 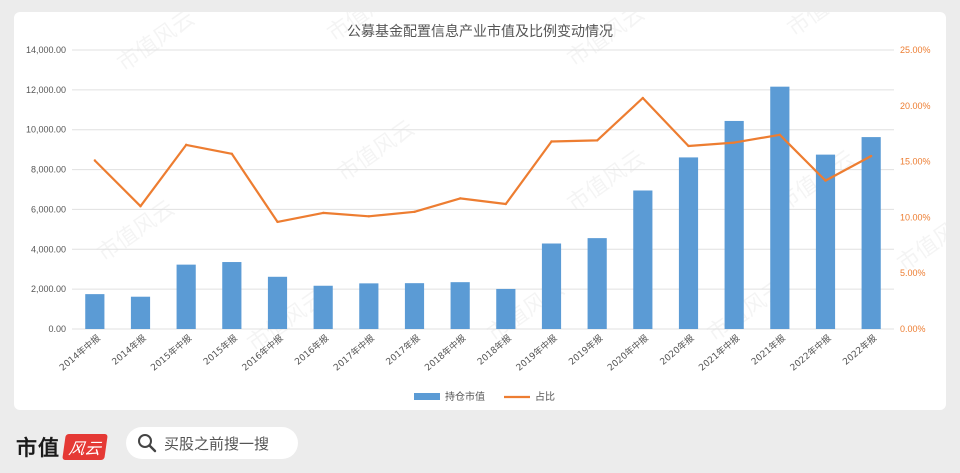 I want to click on y-right-tick-label: 10.00%, so click(x=915, y=217).